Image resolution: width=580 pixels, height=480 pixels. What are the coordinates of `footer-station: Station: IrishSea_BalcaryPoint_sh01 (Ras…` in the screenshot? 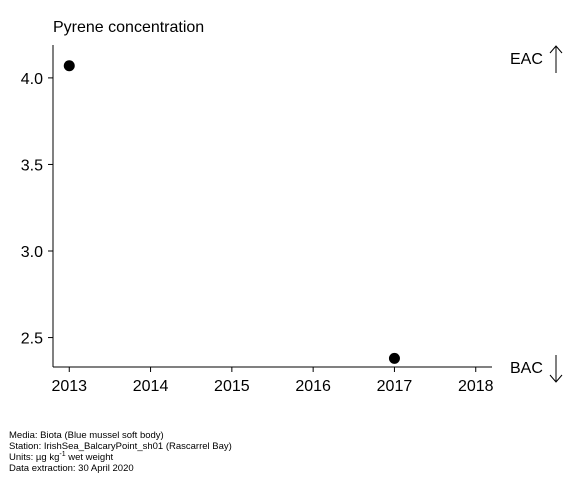 It's located at (120, 446).